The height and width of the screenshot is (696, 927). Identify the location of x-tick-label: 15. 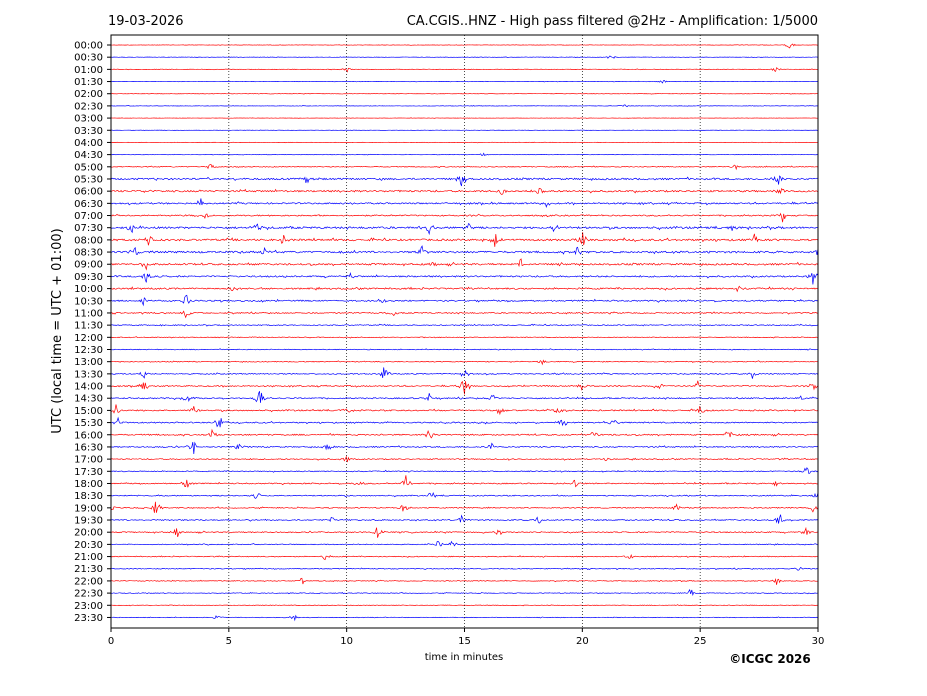
(464, 641).